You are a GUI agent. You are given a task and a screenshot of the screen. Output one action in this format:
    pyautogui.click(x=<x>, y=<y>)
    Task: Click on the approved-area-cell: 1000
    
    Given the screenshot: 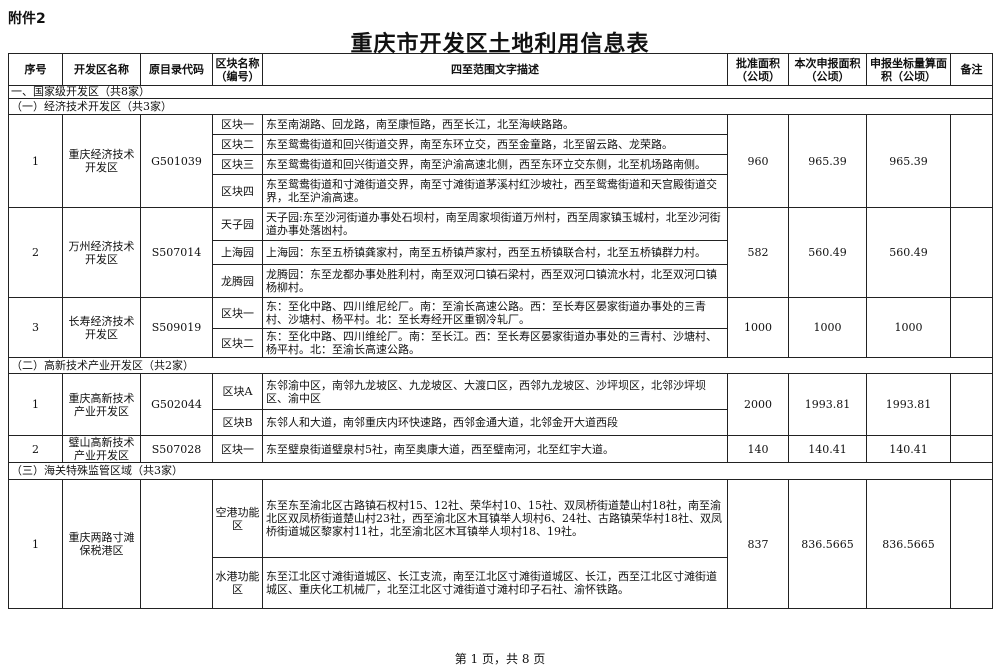 What is the action you would take?
    pyautogui.click(x=758, y=327)
    